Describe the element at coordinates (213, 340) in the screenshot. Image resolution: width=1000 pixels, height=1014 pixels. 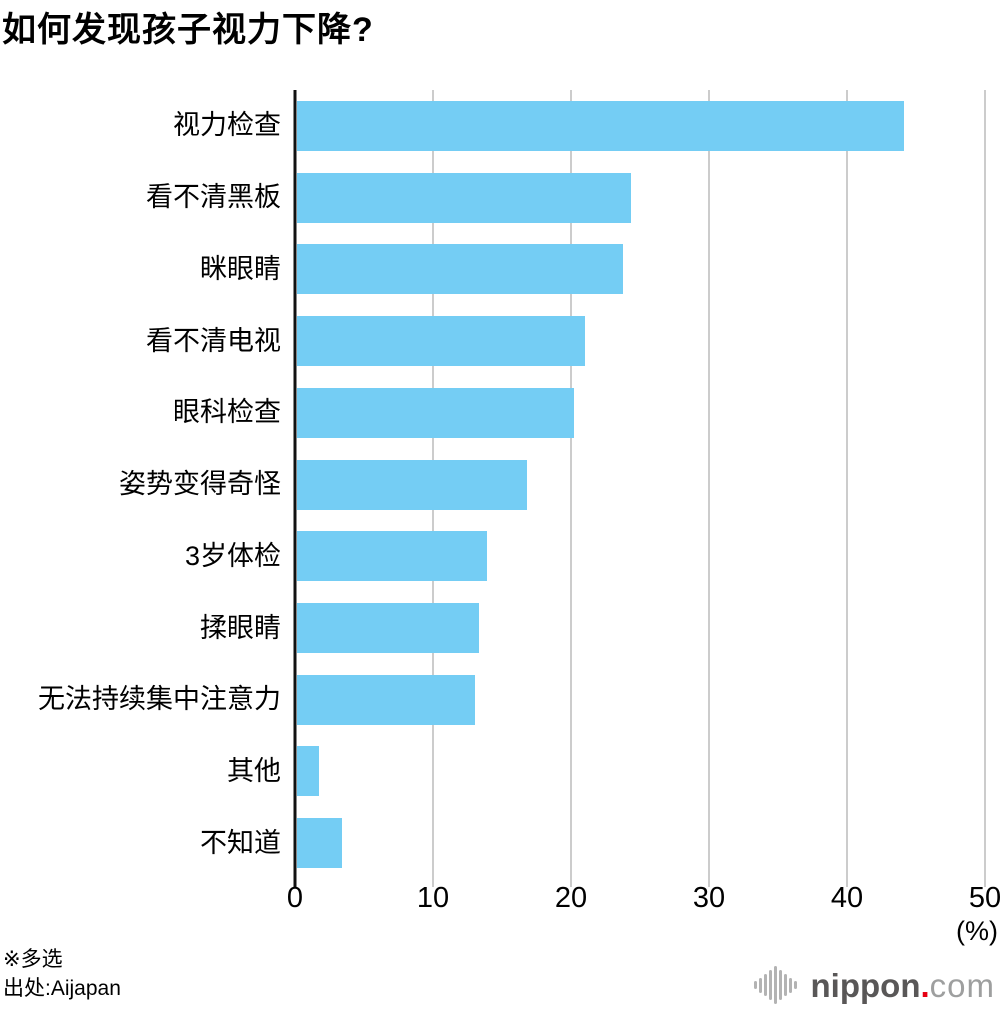
I see `category-label: 看不清电视` at that location.